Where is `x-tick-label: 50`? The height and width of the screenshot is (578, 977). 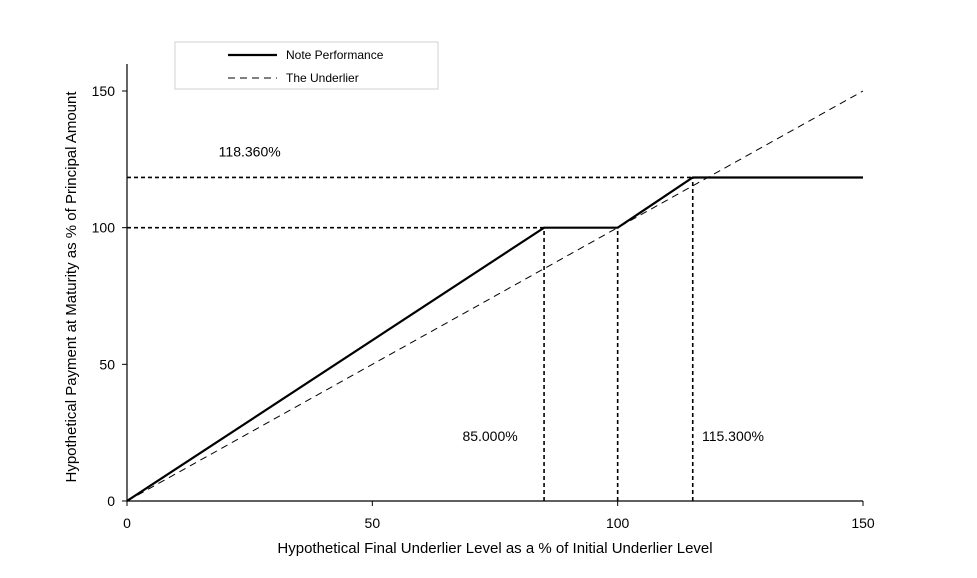 x-tick-label: 50 is located at coordinates (373, 523).